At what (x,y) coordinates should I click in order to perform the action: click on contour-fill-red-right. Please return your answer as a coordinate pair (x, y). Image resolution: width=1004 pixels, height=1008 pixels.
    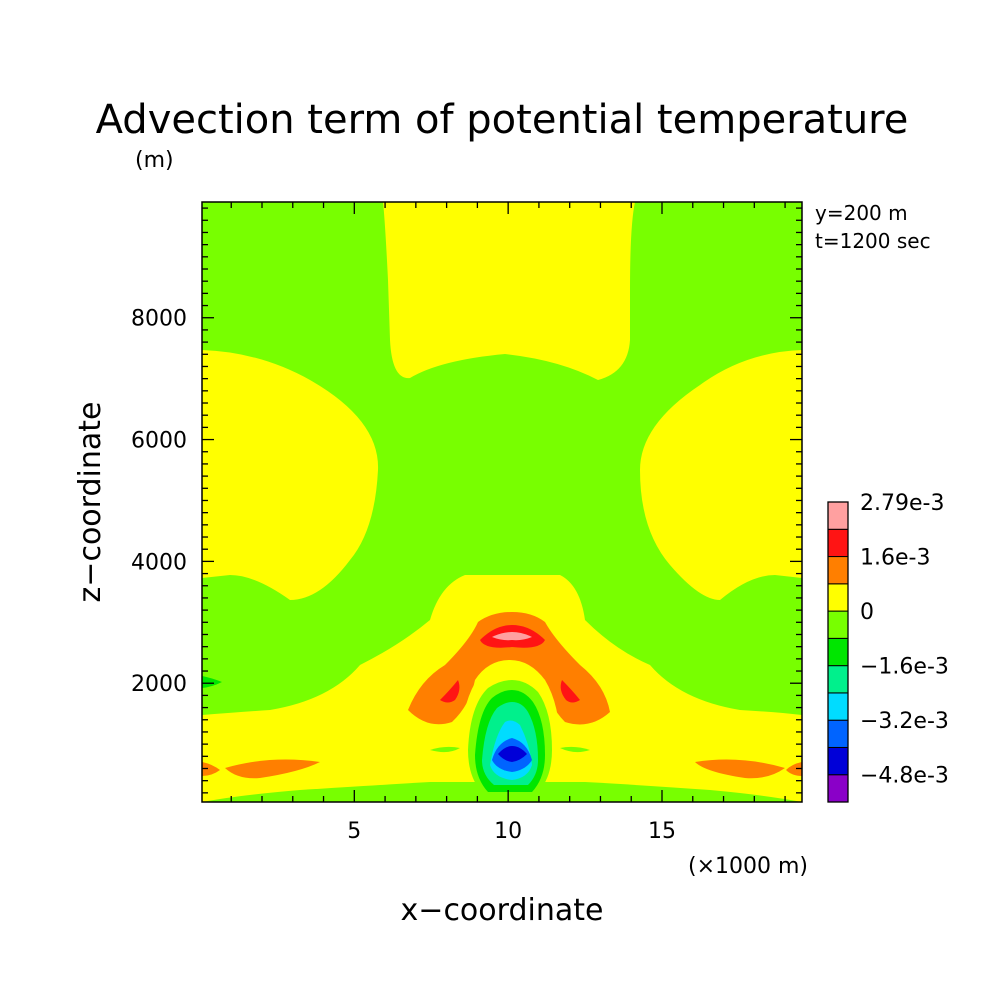
    Looking at the image, I should click on (570, 691).